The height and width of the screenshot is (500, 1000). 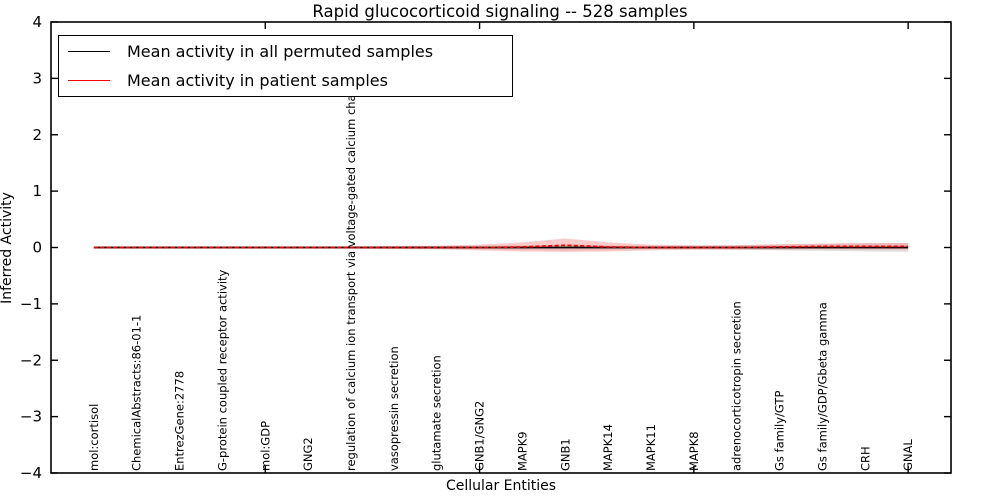 I want to click on legend-label-permuted: Mean activity in all permuted samples, so click(x=280, y=51).